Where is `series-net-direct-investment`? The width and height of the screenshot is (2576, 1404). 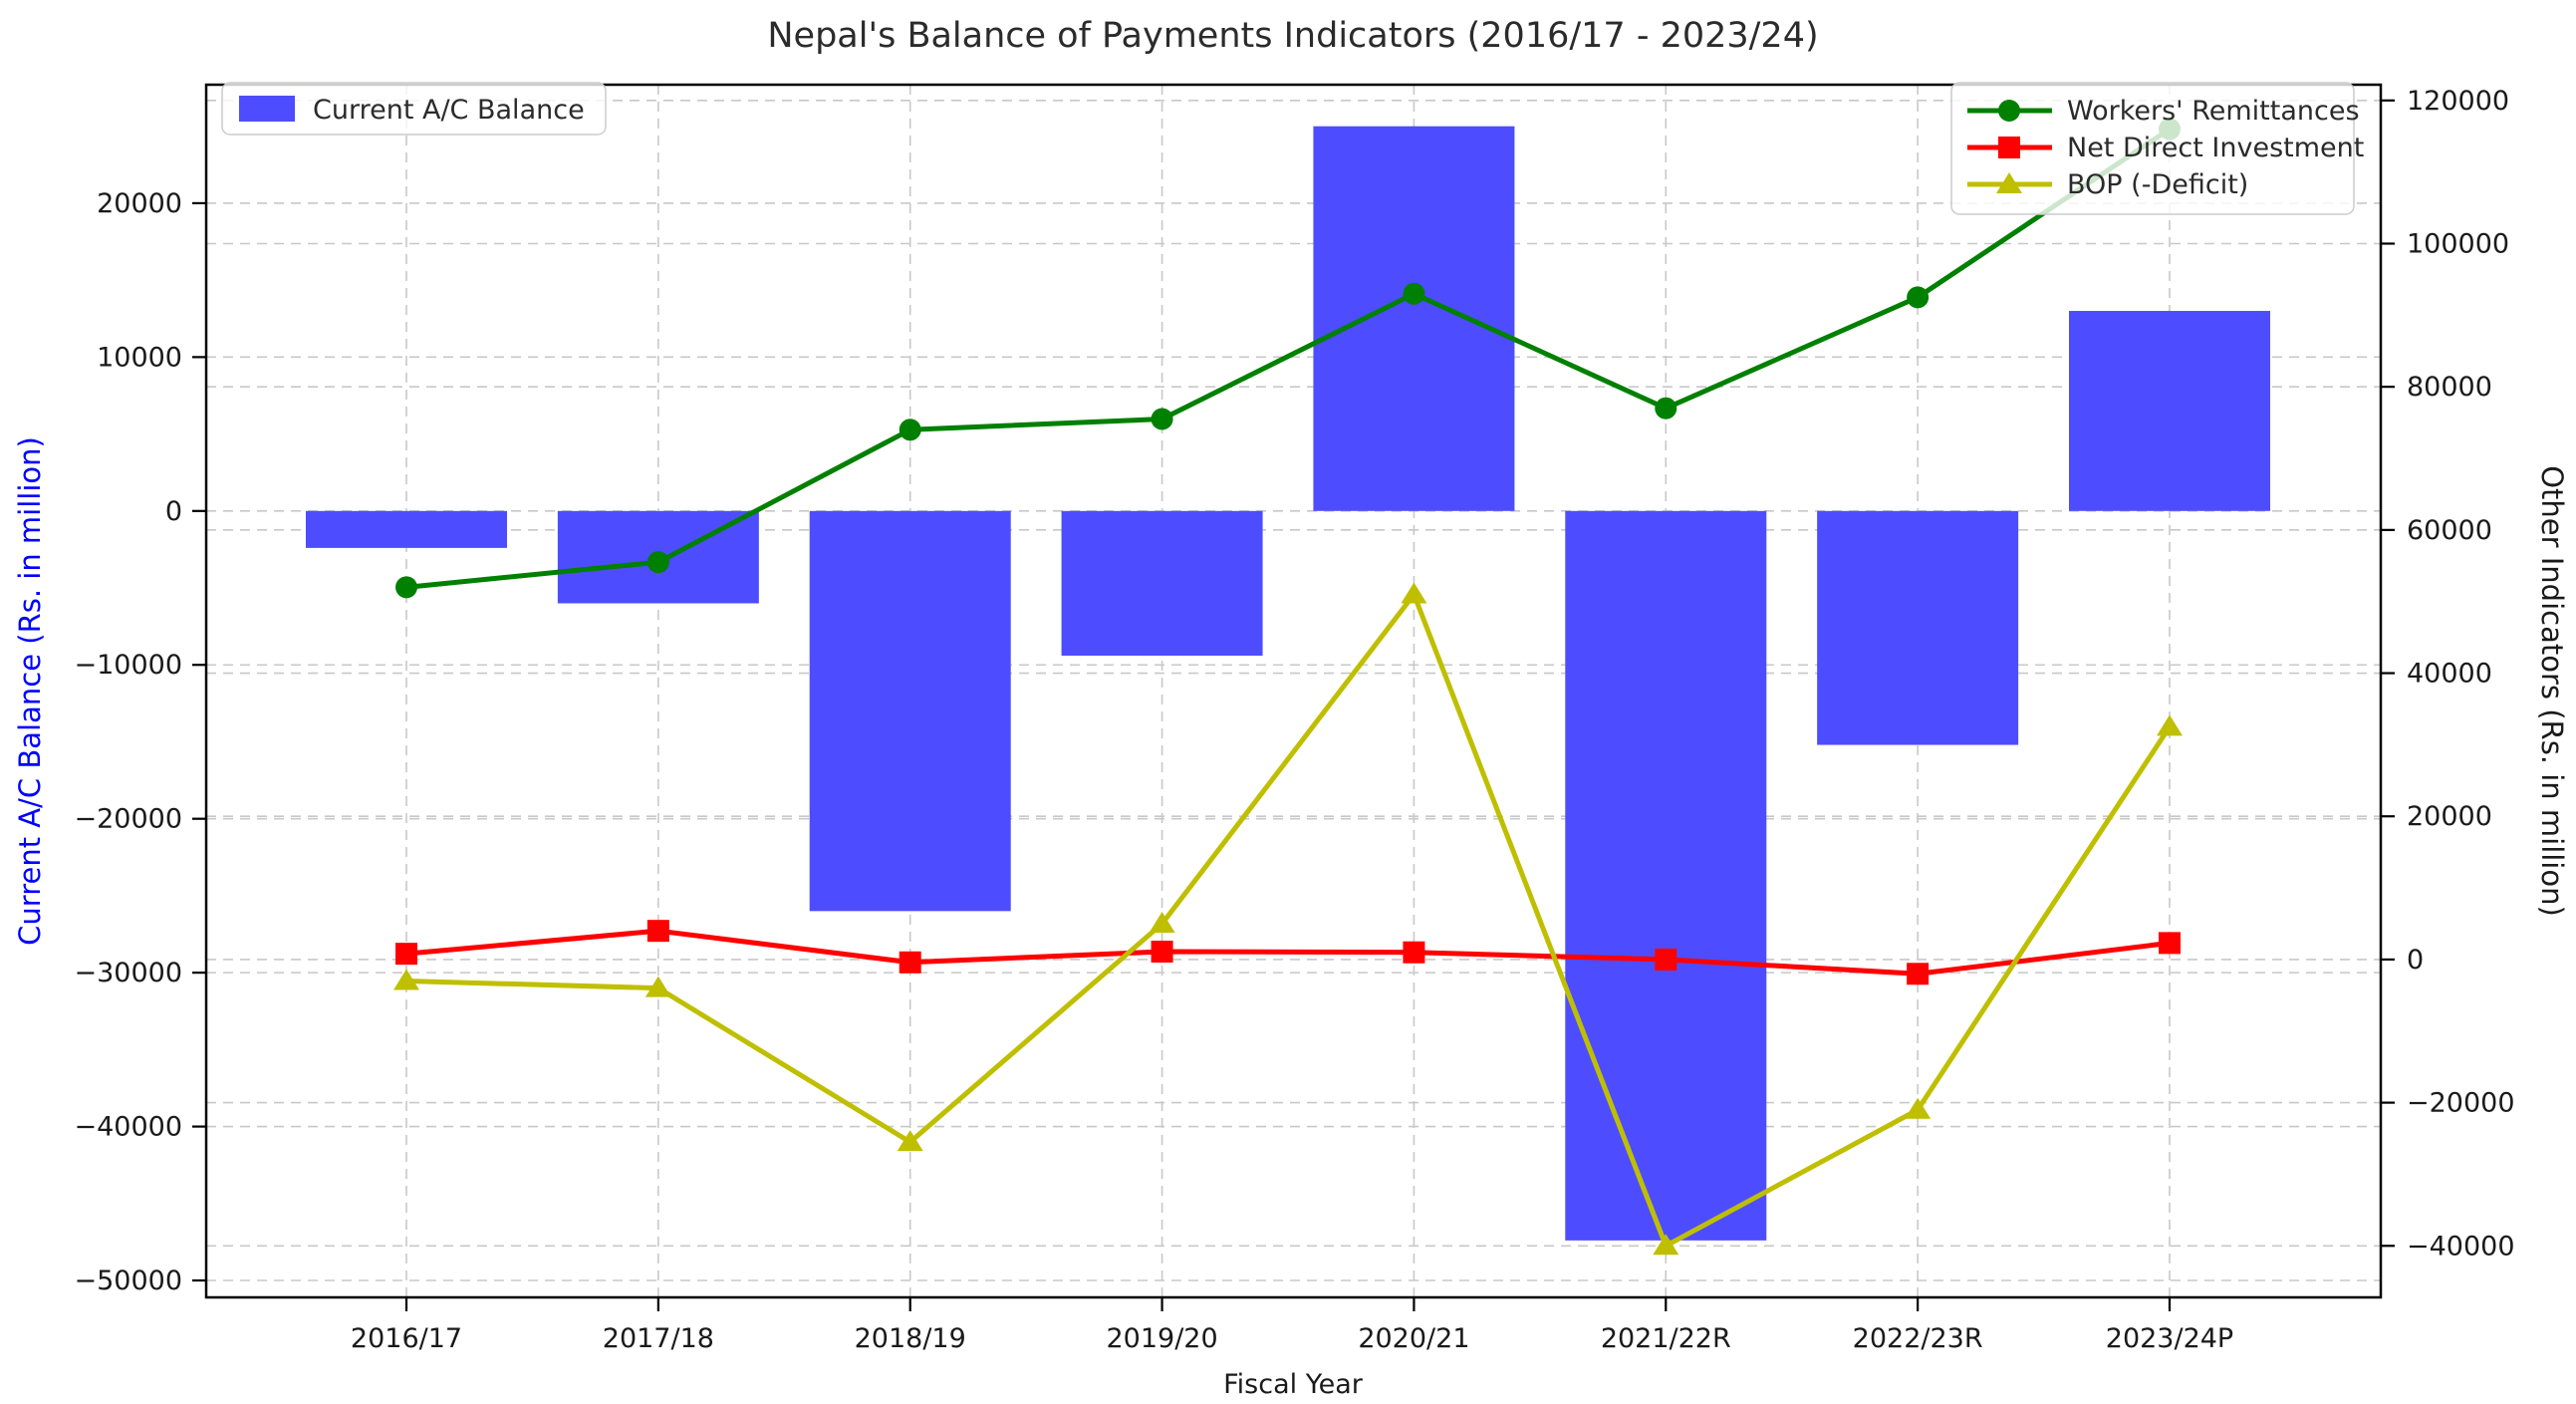 series-net-direct-investment is located at coordinates (1288, 952).